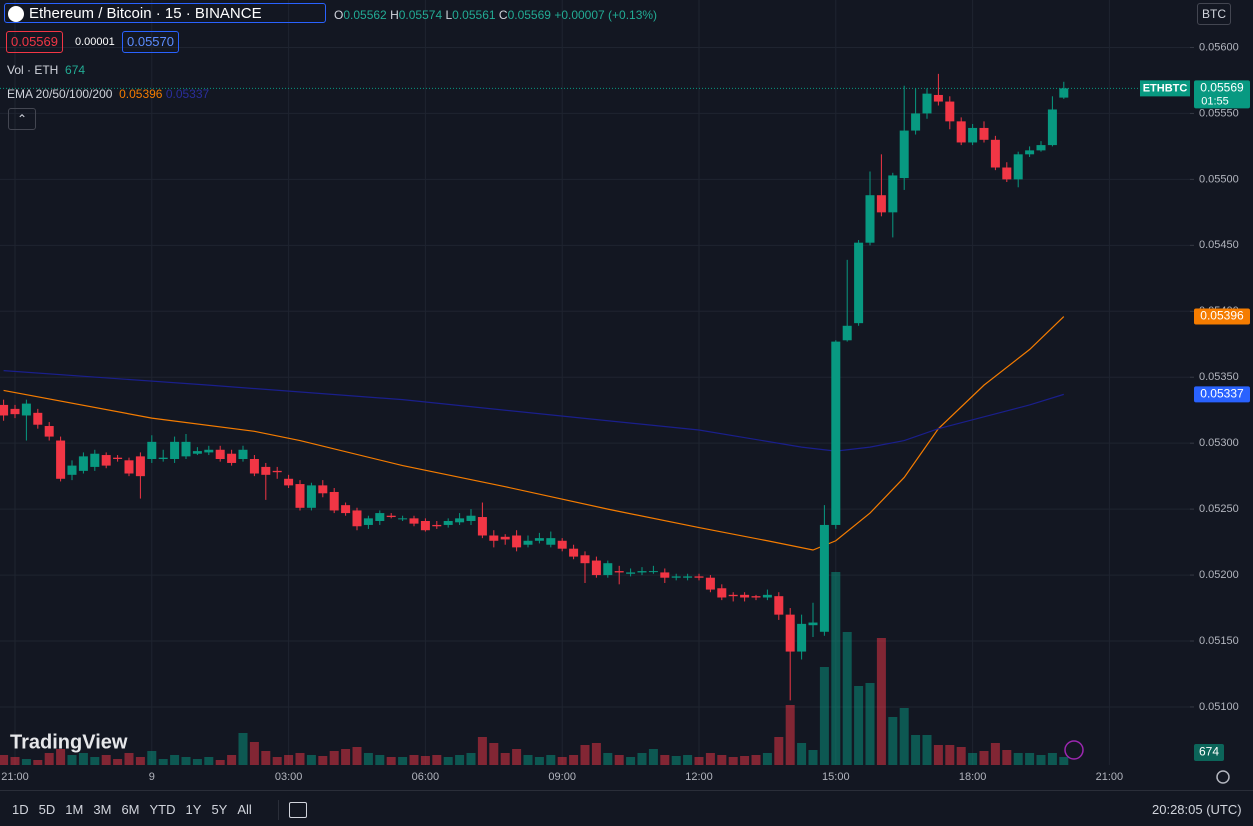 Image resolution: width=1253 pixels, height=826 pixels. I want to click on range-button: YTD, so click(162, 809).